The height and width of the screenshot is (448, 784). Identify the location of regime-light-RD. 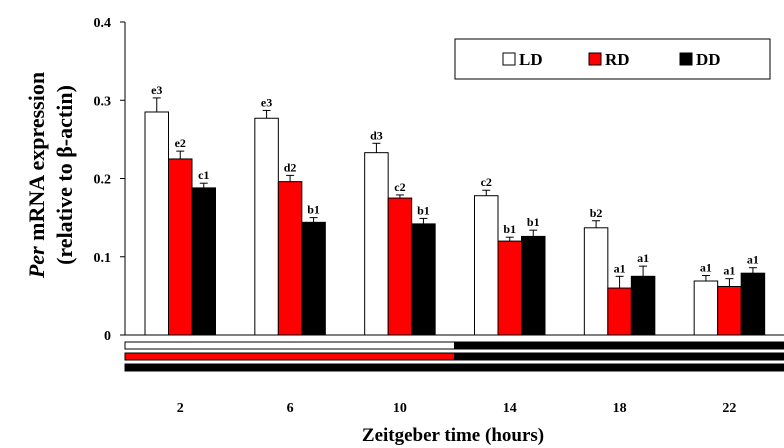
(289, 356).